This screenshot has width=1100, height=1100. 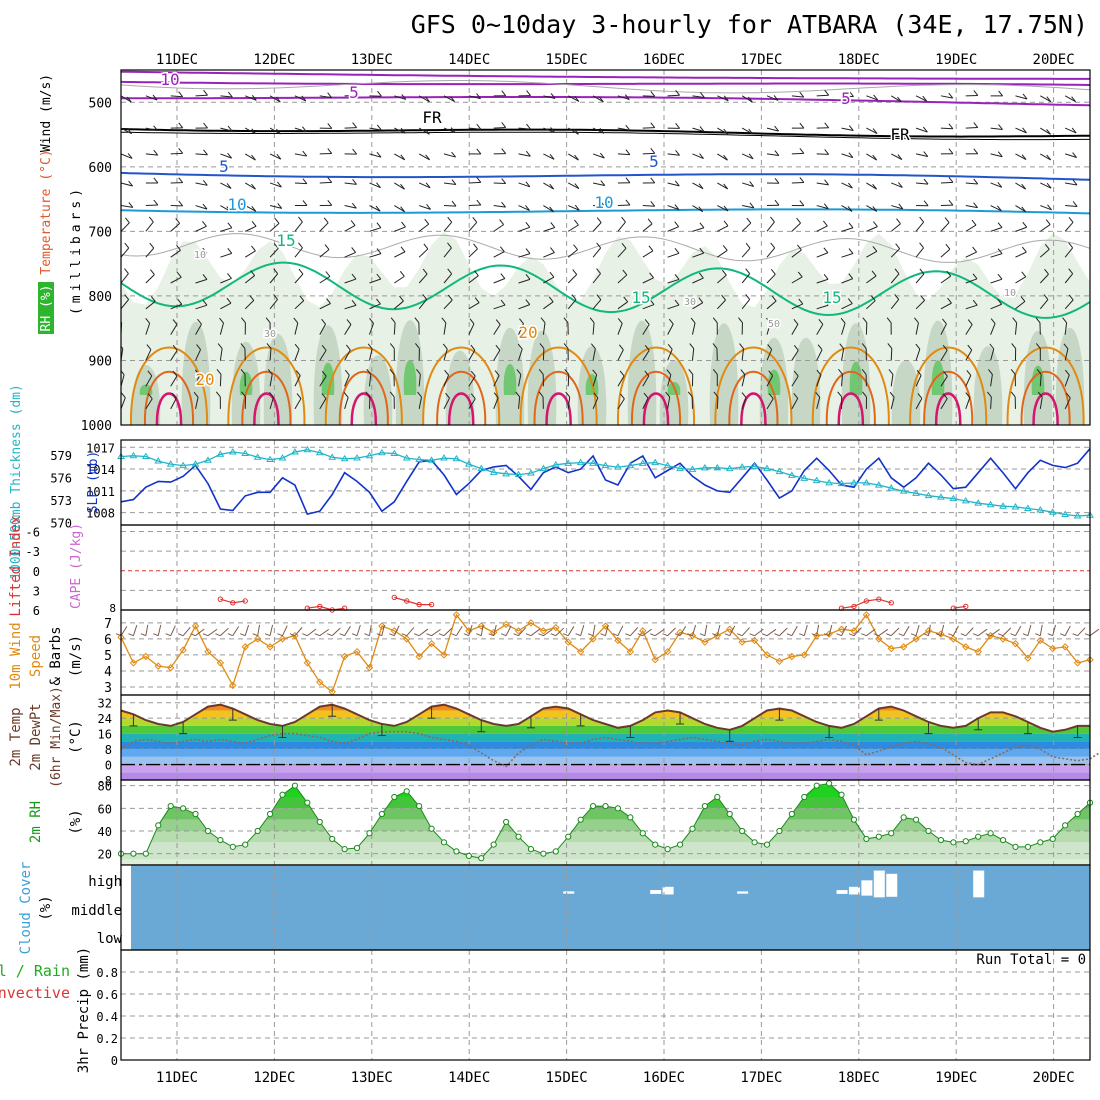 I want to click on rh-bands, so click(x=605, y=821).